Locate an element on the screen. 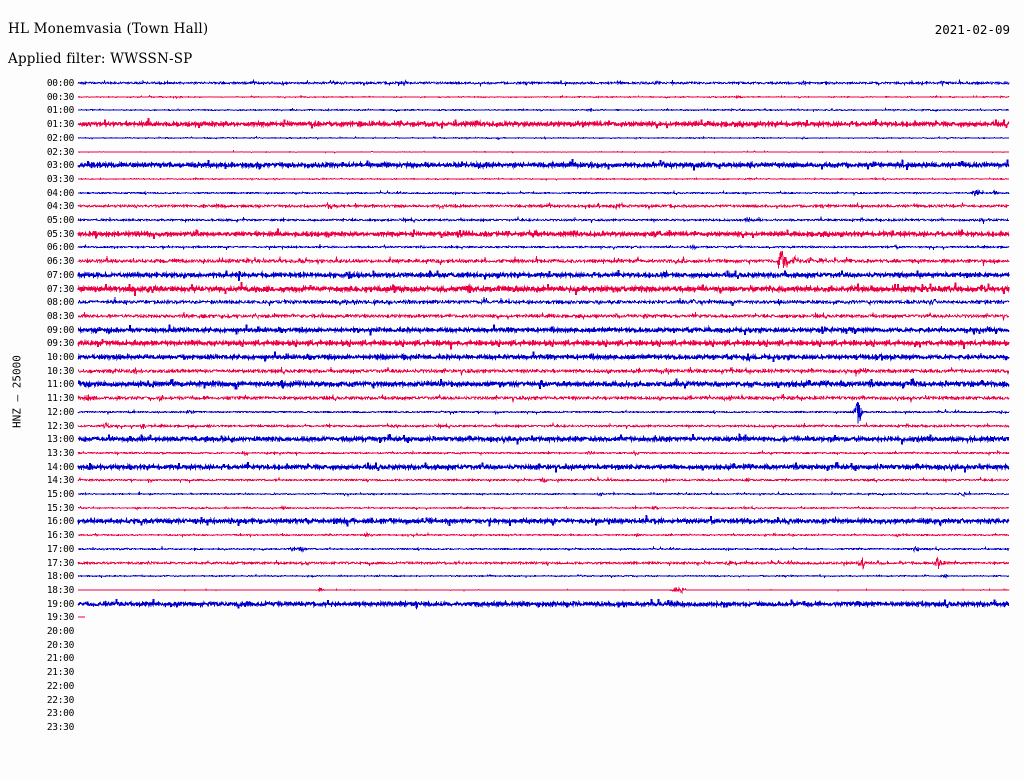 This screenshot has height=780, width=1024. trace-row-time-label: 01:30 is located at coordinates (60, 125).